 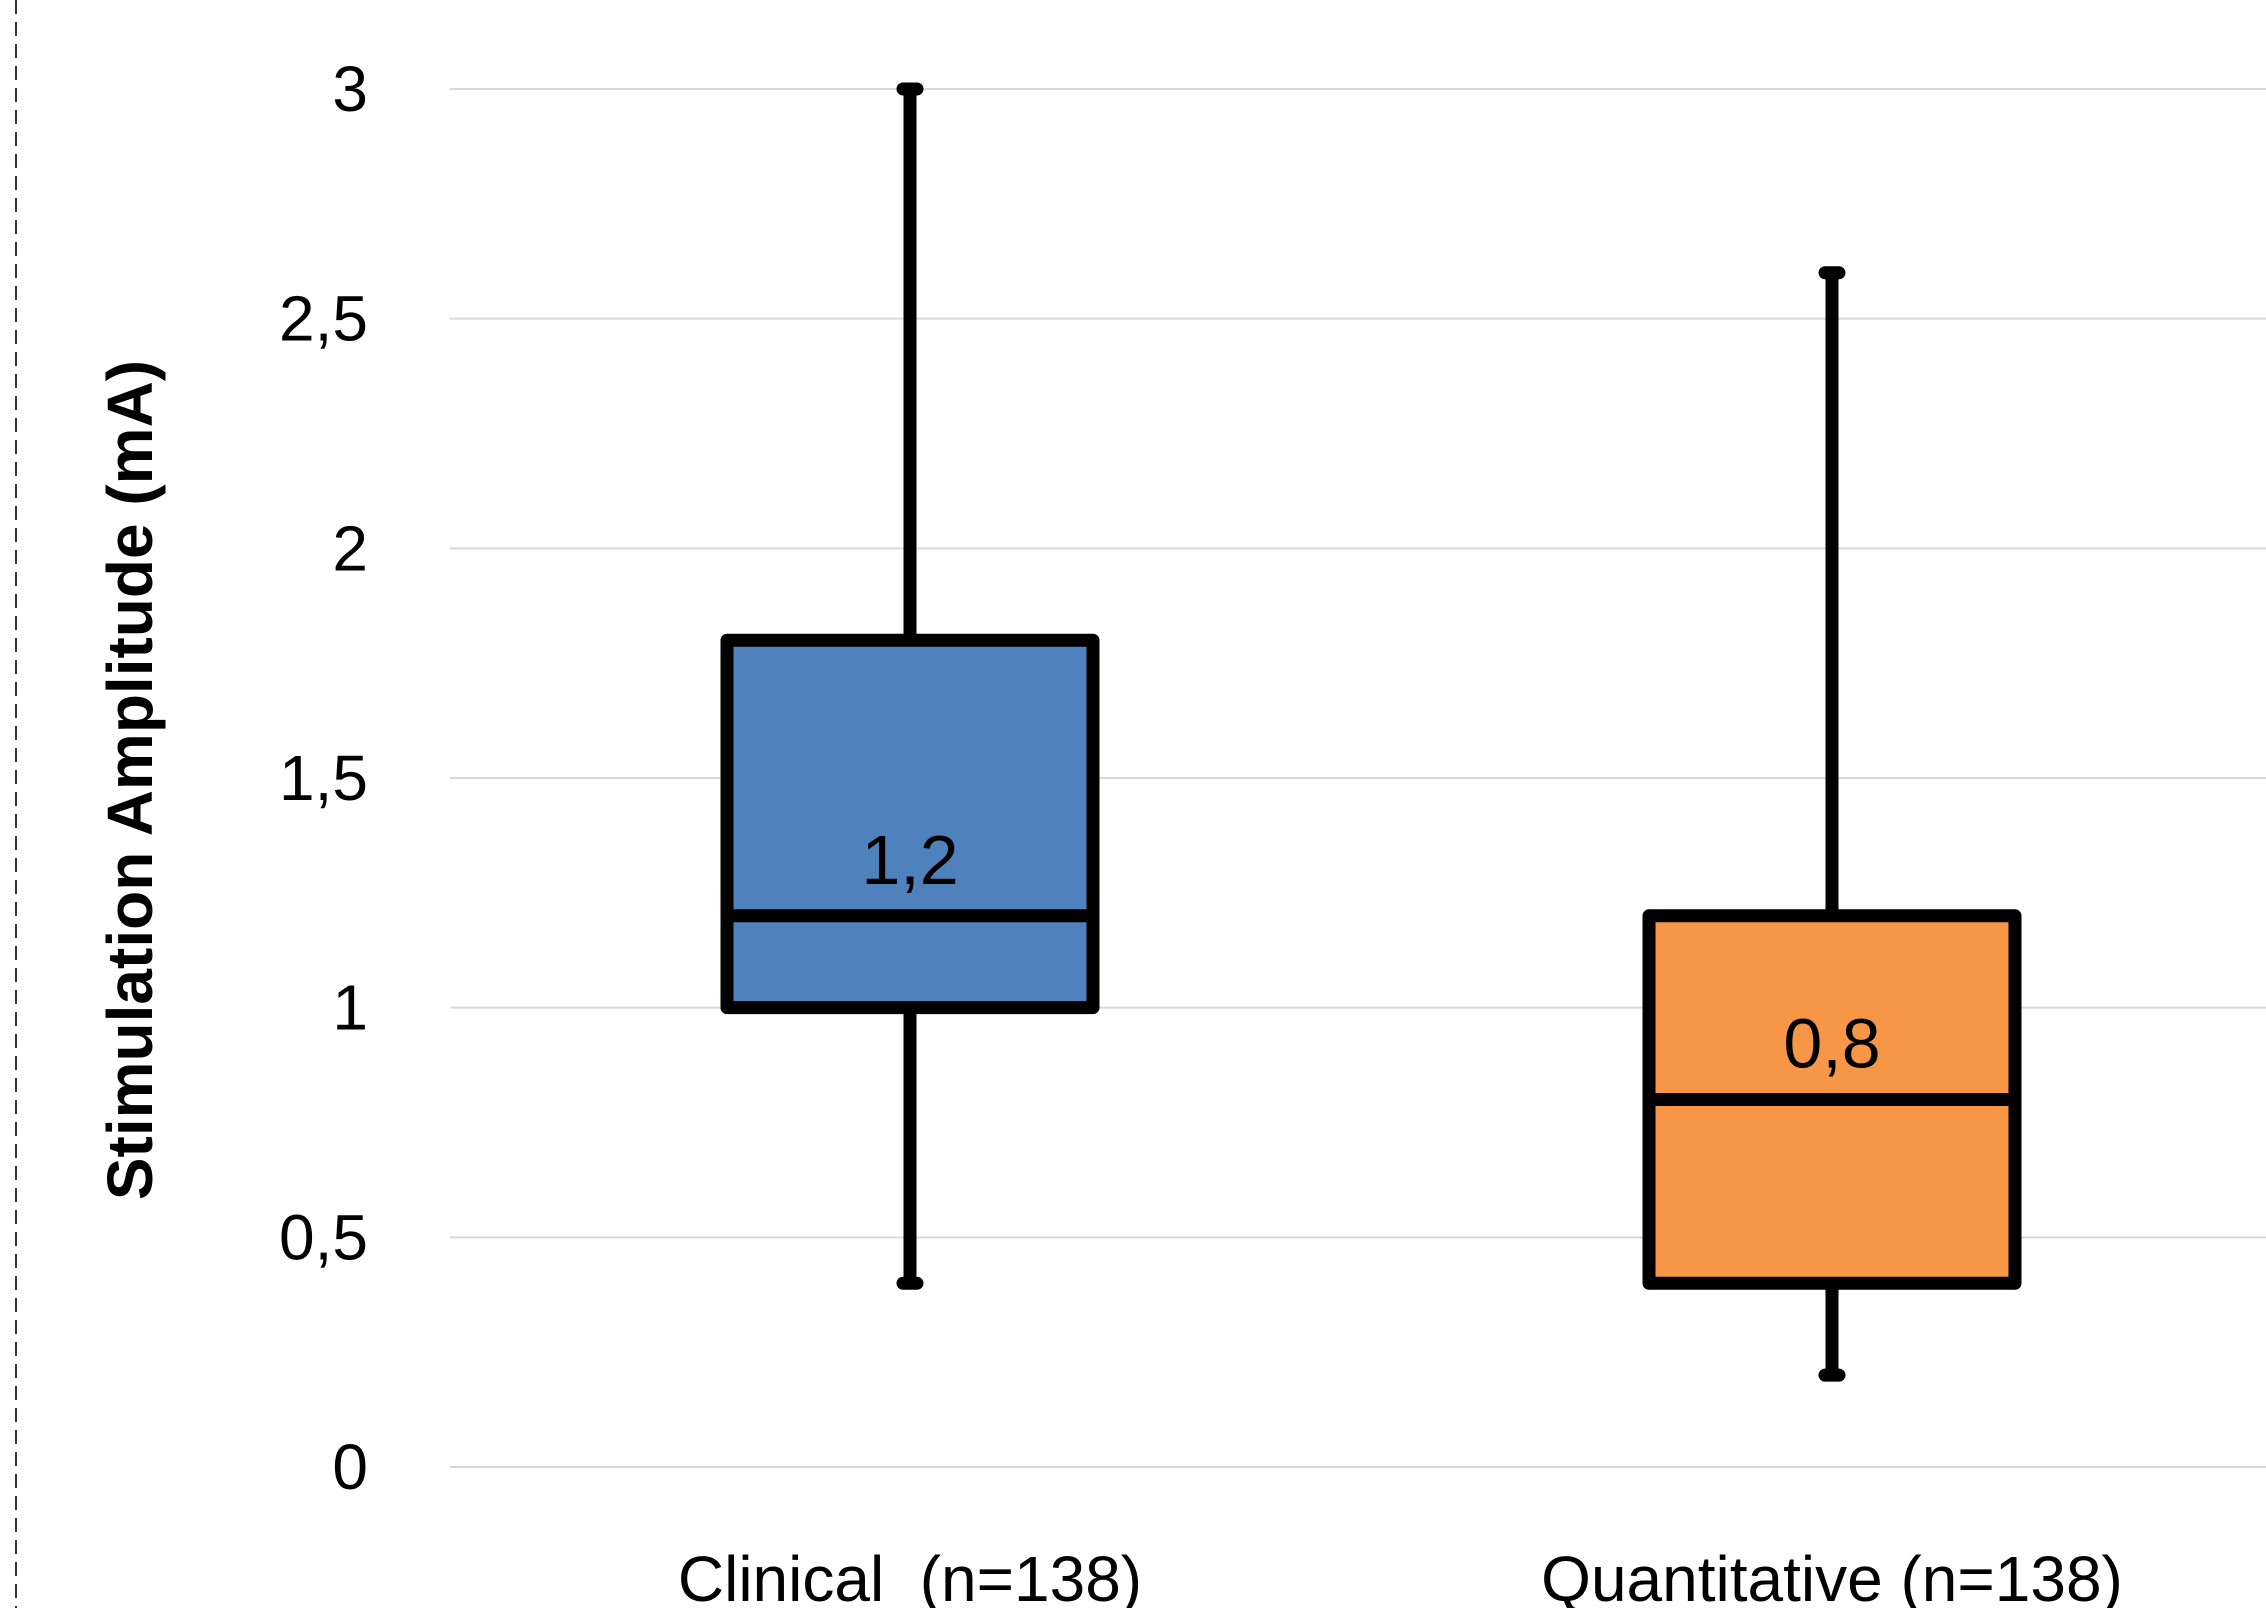 What do you see at coordinates (1832, 824) in the screenshot?
I see `box-2: 0,8` at bounding box center [1832, 824].